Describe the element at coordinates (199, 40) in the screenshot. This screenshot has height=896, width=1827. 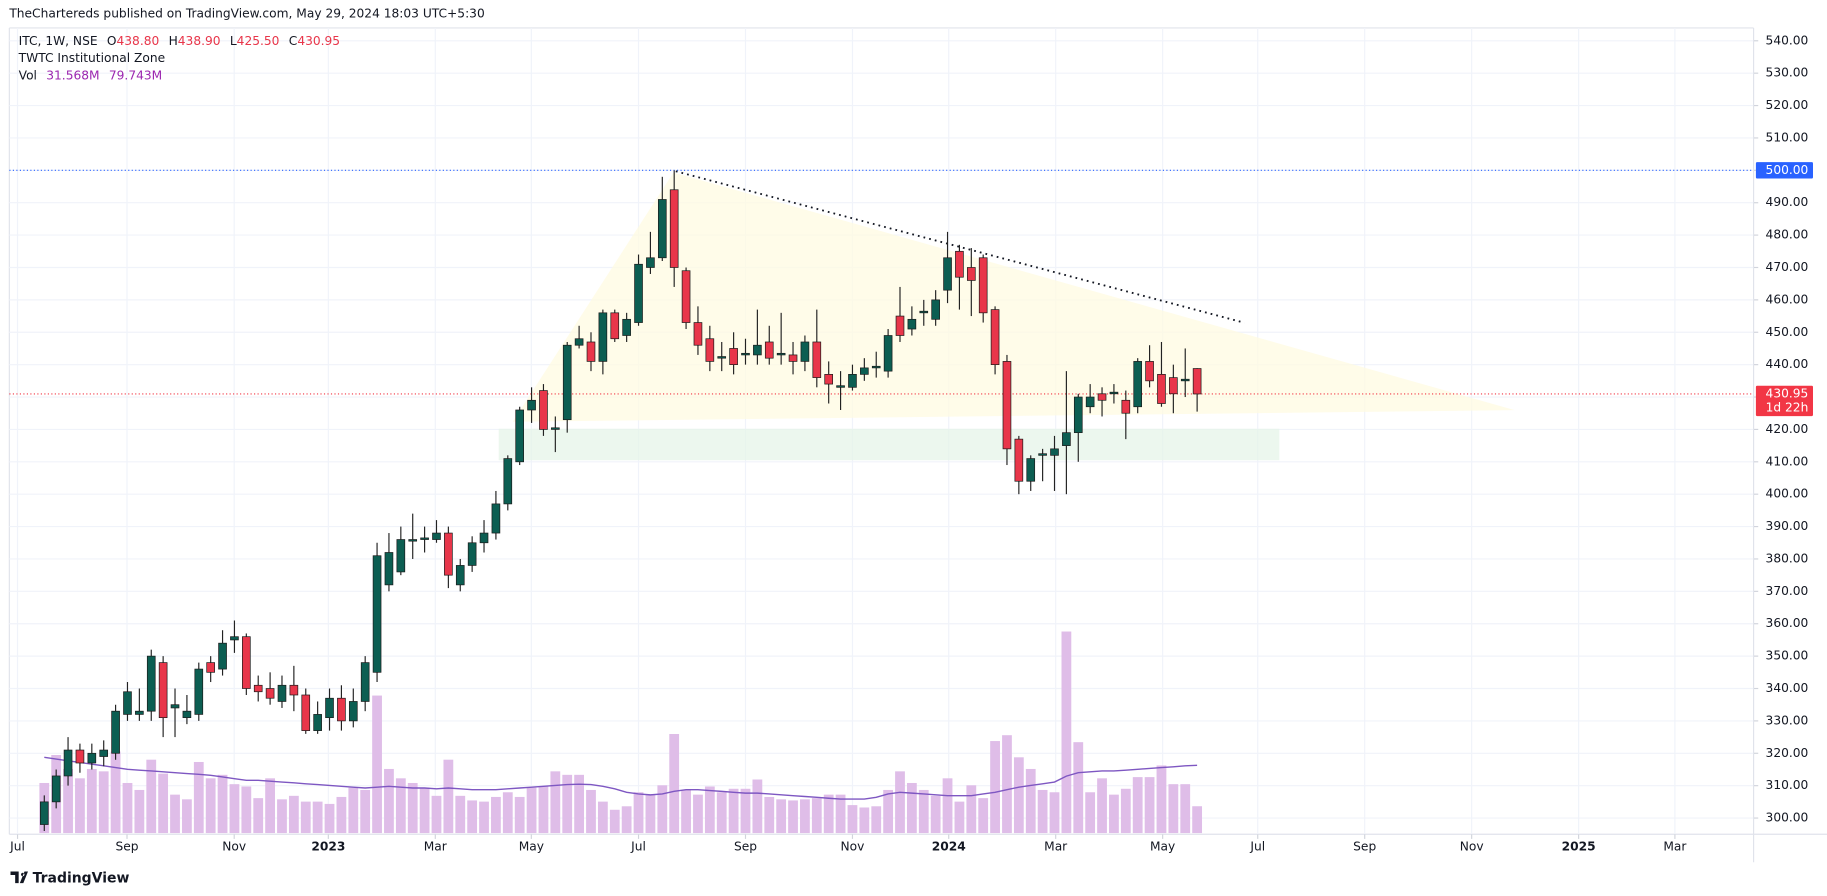
I see `ohlc-value: 438.90` at that location.